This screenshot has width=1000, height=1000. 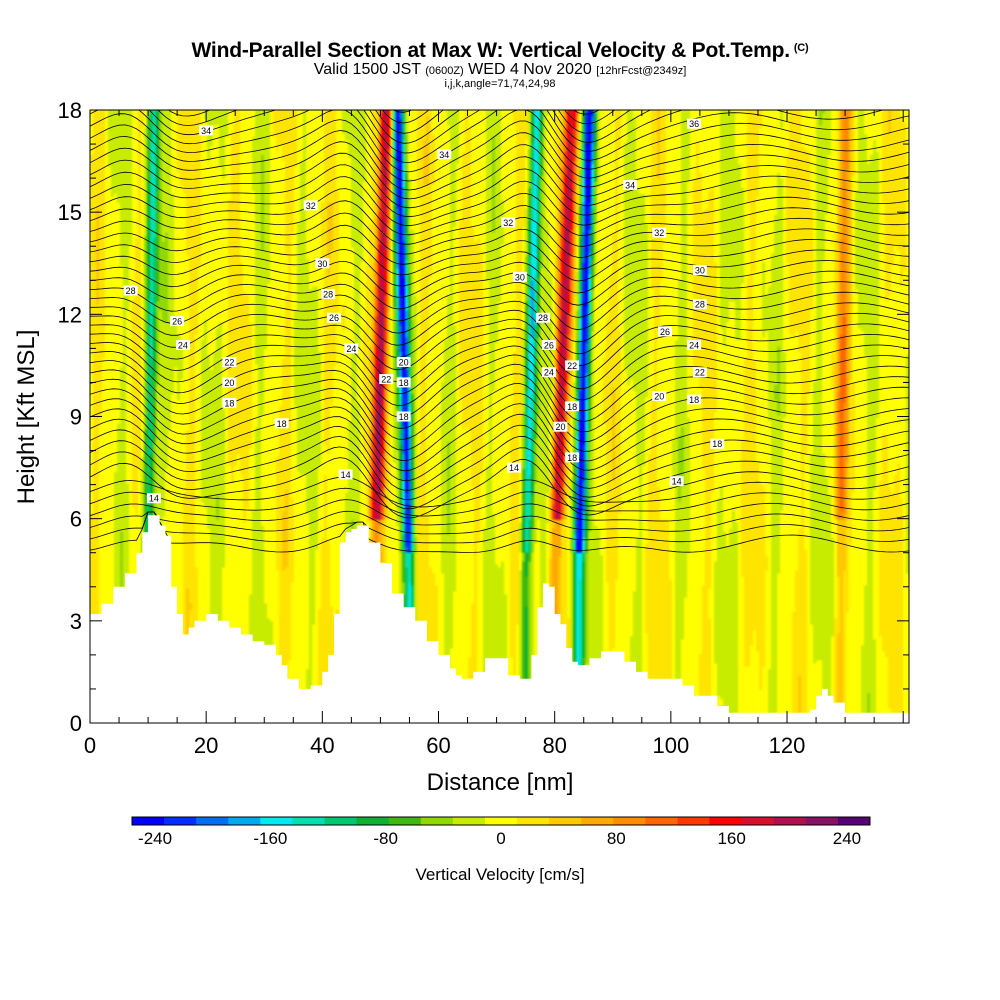 What do you see at coordinates (76, 417) in the screenshot?
I see `y-tick-label: 9` at bounding box center [76, 417].